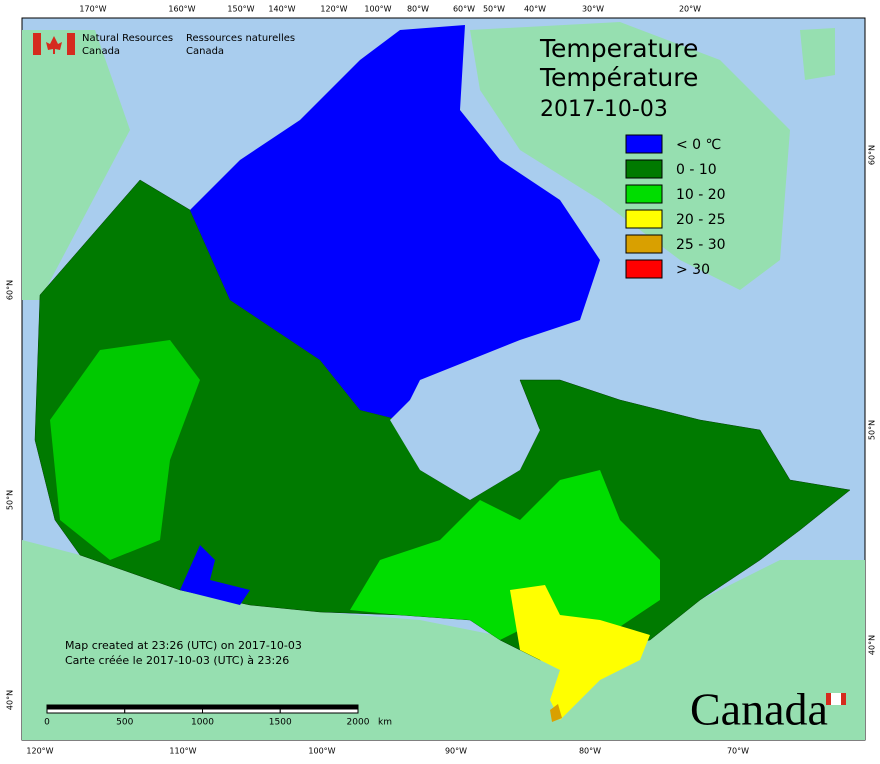 This screenshot has width=880, height=764. Describe the element at coordinates (505, 555) in the screenshot. I see `warm-zone-east` at that location.